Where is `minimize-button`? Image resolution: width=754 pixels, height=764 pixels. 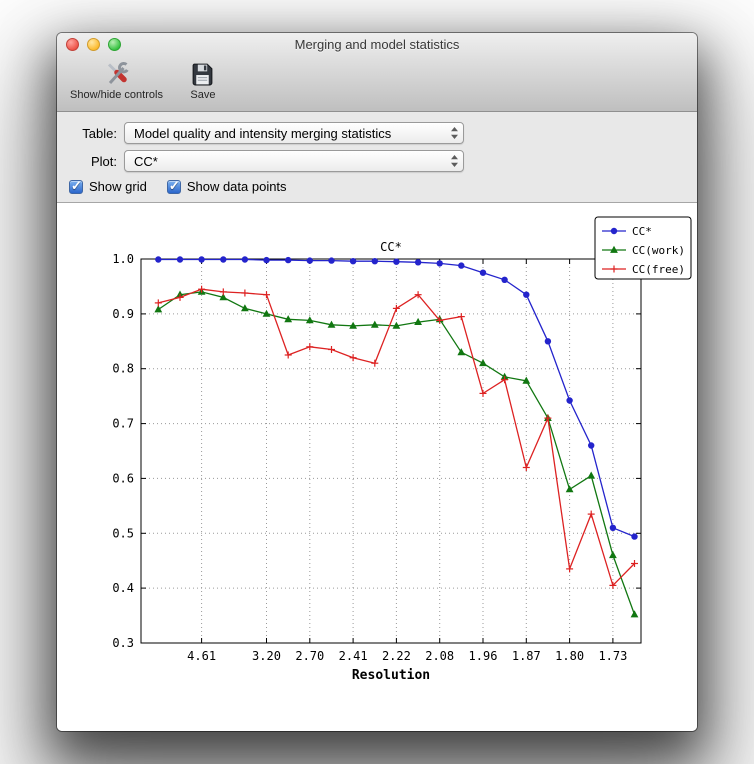 minimize-button is located at coordinates (93, 44).